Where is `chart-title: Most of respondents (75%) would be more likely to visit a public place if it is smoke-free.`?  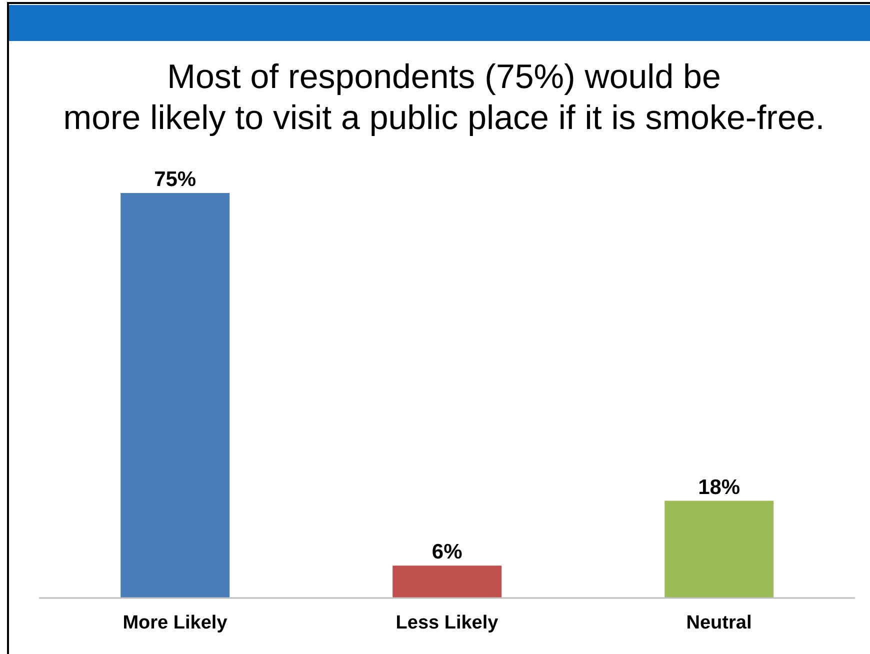 chart-title: Most of respondents (75%) would be more likely to visit a public place if it is smoke-free. is located at coordinates (444, 98).